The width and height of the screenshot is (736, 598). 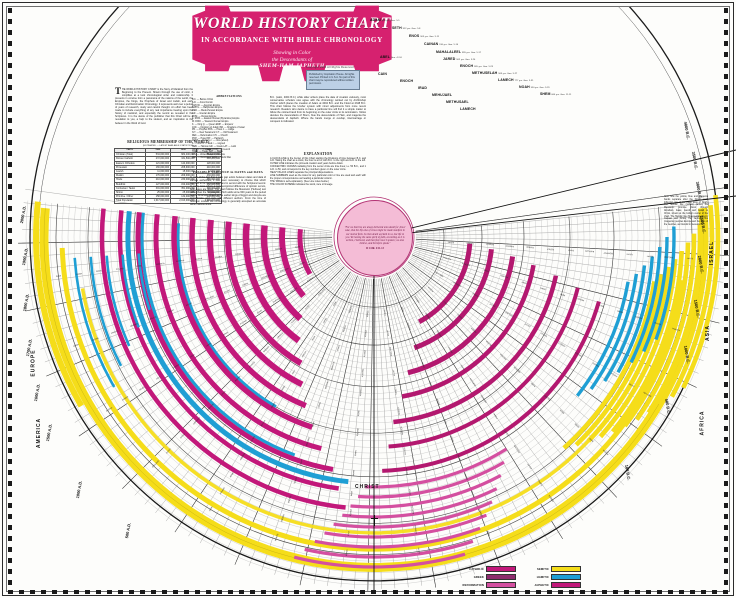 I want to click on table-header-row: FAITH 1900 1930 1960, so click(x=168, y=150).